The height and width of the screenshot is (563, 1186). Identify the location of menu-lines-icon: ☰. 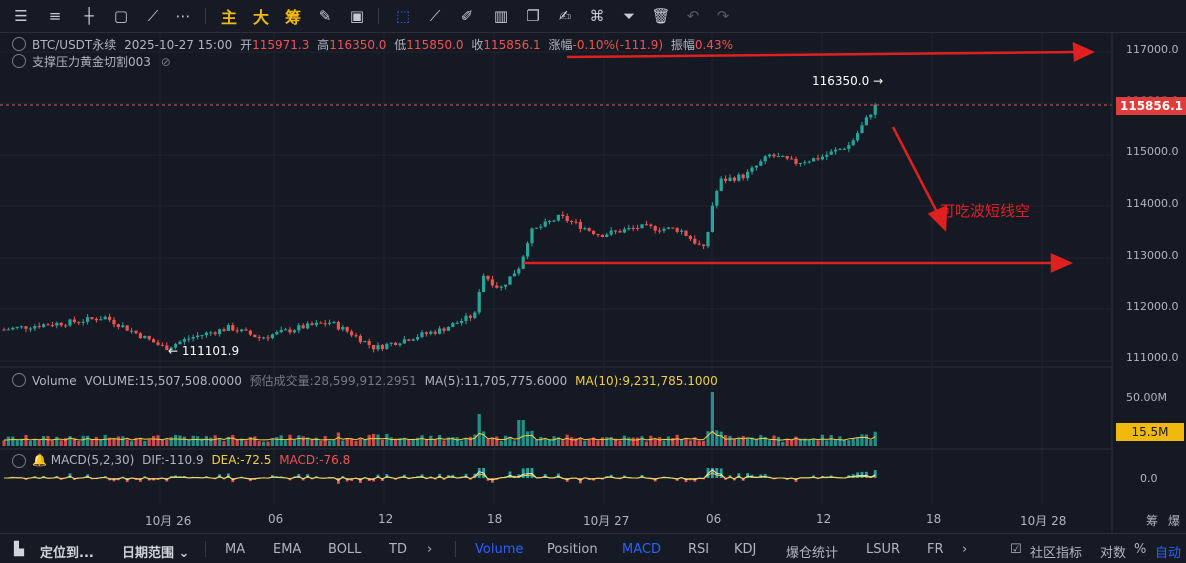
(21, 16).